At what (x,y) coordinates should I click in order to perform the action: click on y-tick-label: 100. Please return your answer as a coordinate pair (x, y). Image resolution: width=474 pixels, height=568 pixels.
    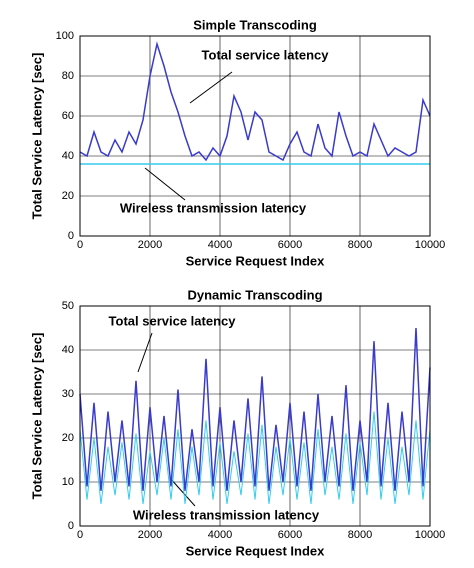
    Looking at the image, I should click on (65, 36).